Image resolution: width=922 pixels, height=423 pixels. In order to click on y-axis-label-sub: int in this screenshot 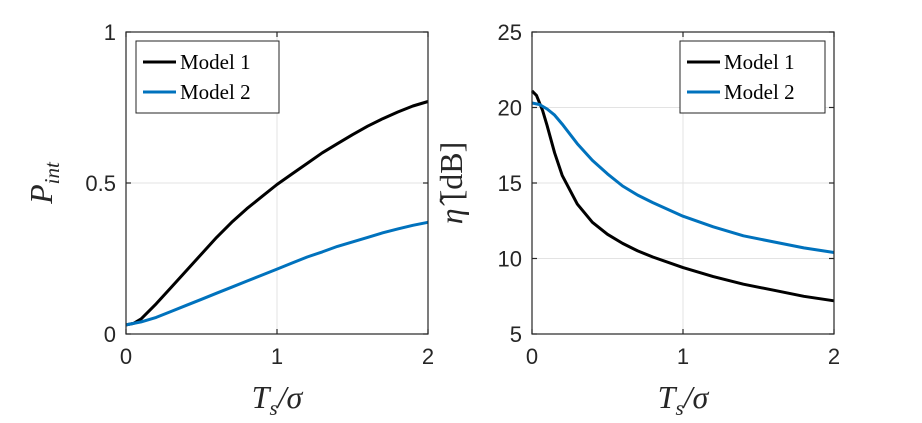, I will do `click(52, 172)`.